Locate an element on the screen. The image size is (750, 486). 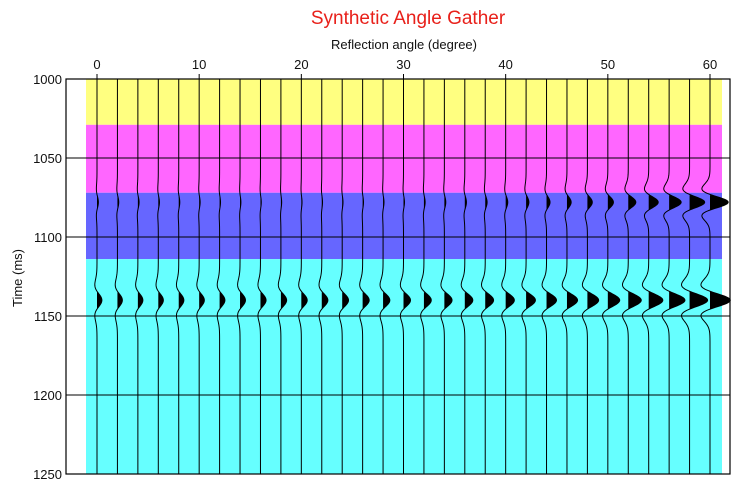
x-tick-label-40: 40 is located at coordinates (505, 64).